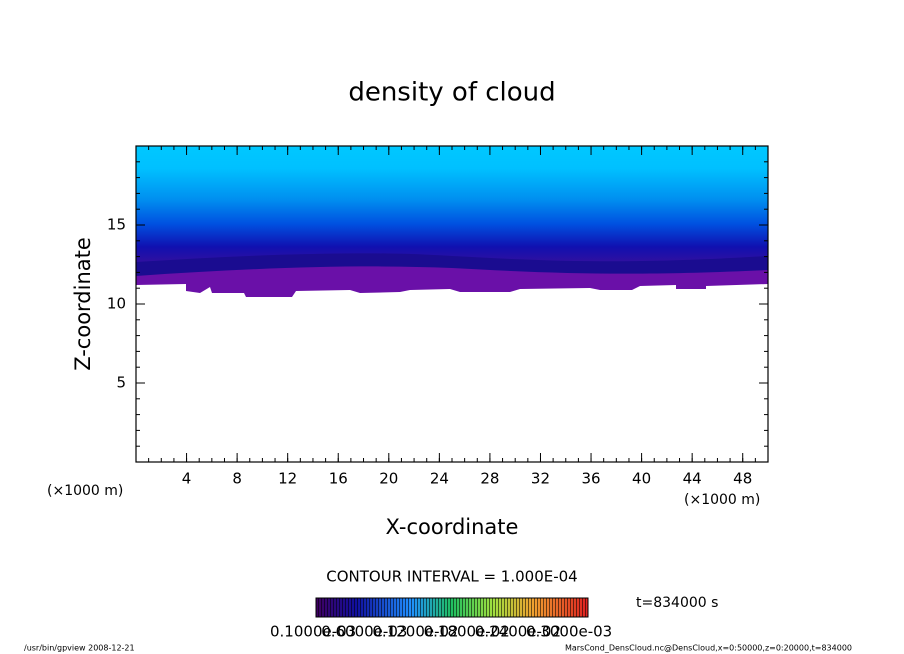 Image resolution: width=904 pixels, height=654 pixels. I want to click on colorbar-label: 0.1800e-02, so click(467, 632).